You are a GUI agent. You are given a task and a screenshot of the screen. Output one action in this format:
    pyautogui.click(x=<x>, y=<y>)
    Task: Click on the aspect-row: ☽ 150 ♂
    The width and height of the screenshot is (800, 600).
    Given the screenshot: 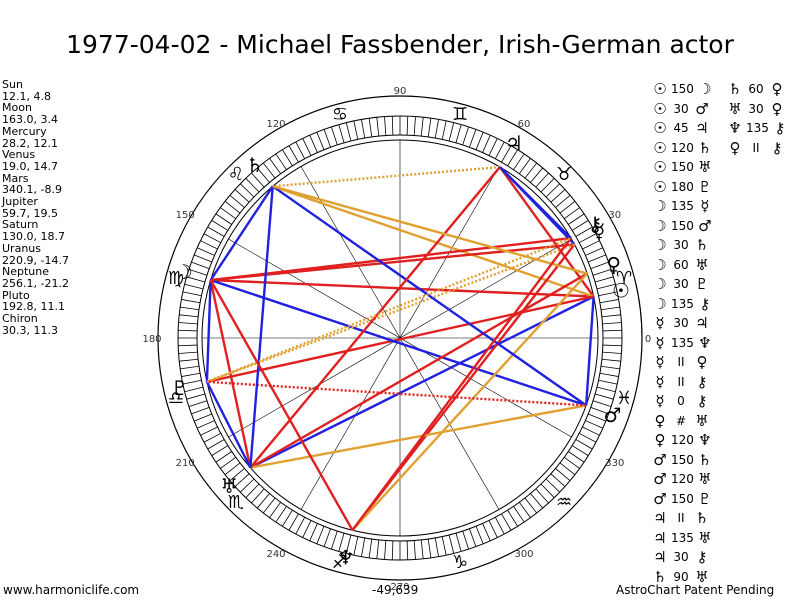 What is the action you would take?
    pyautogui.click(x=682, y=227)
    